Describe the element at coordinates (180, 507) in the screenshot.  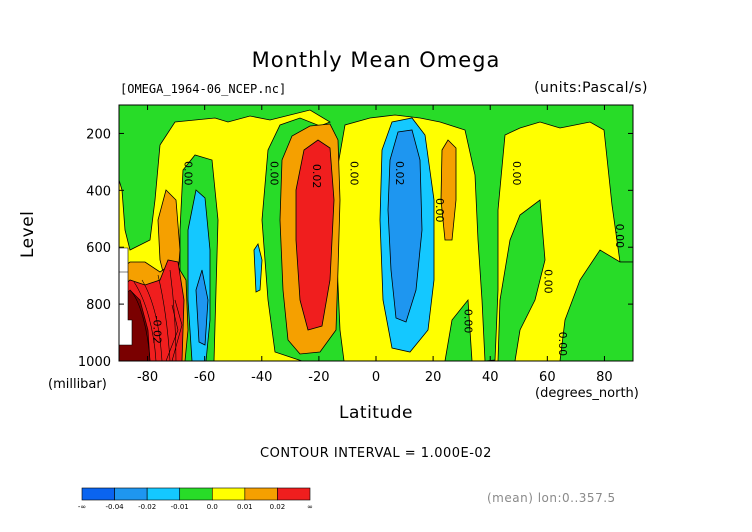
I see `colorbar-label: -0.01` at that location.